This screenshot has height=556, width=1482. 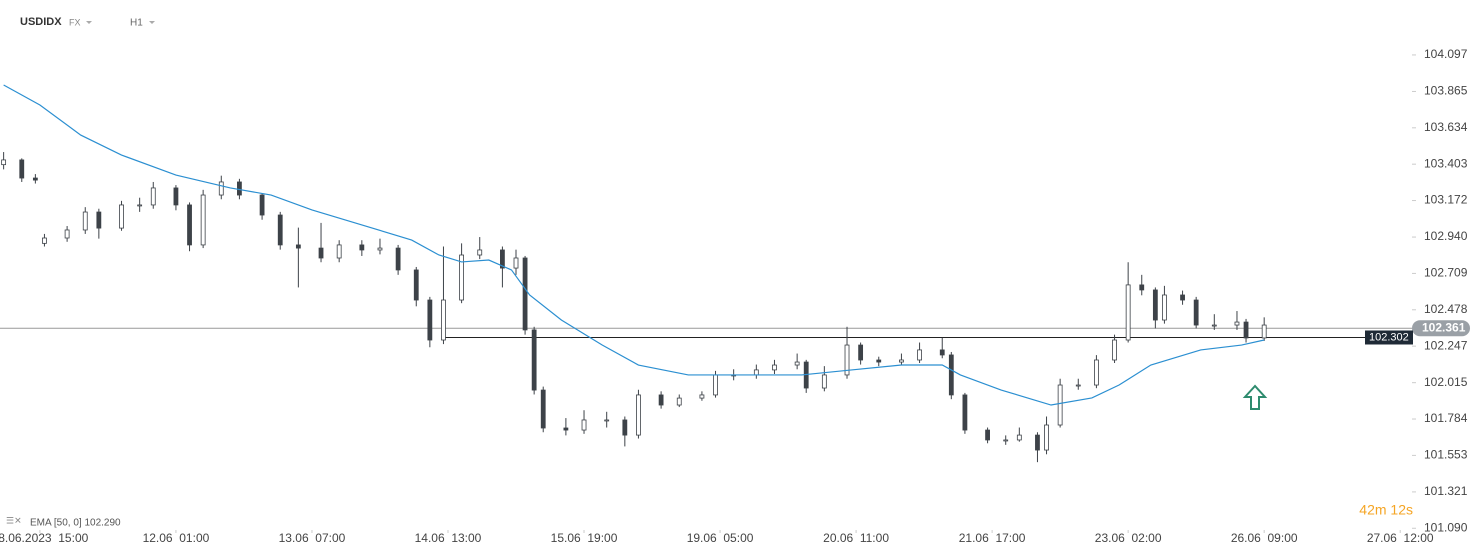 What do you see at coordinates (1400, 538) in the screenshot?
I see `x-tick-label: 27.06 12:00` at bounding box center [1400, 538].